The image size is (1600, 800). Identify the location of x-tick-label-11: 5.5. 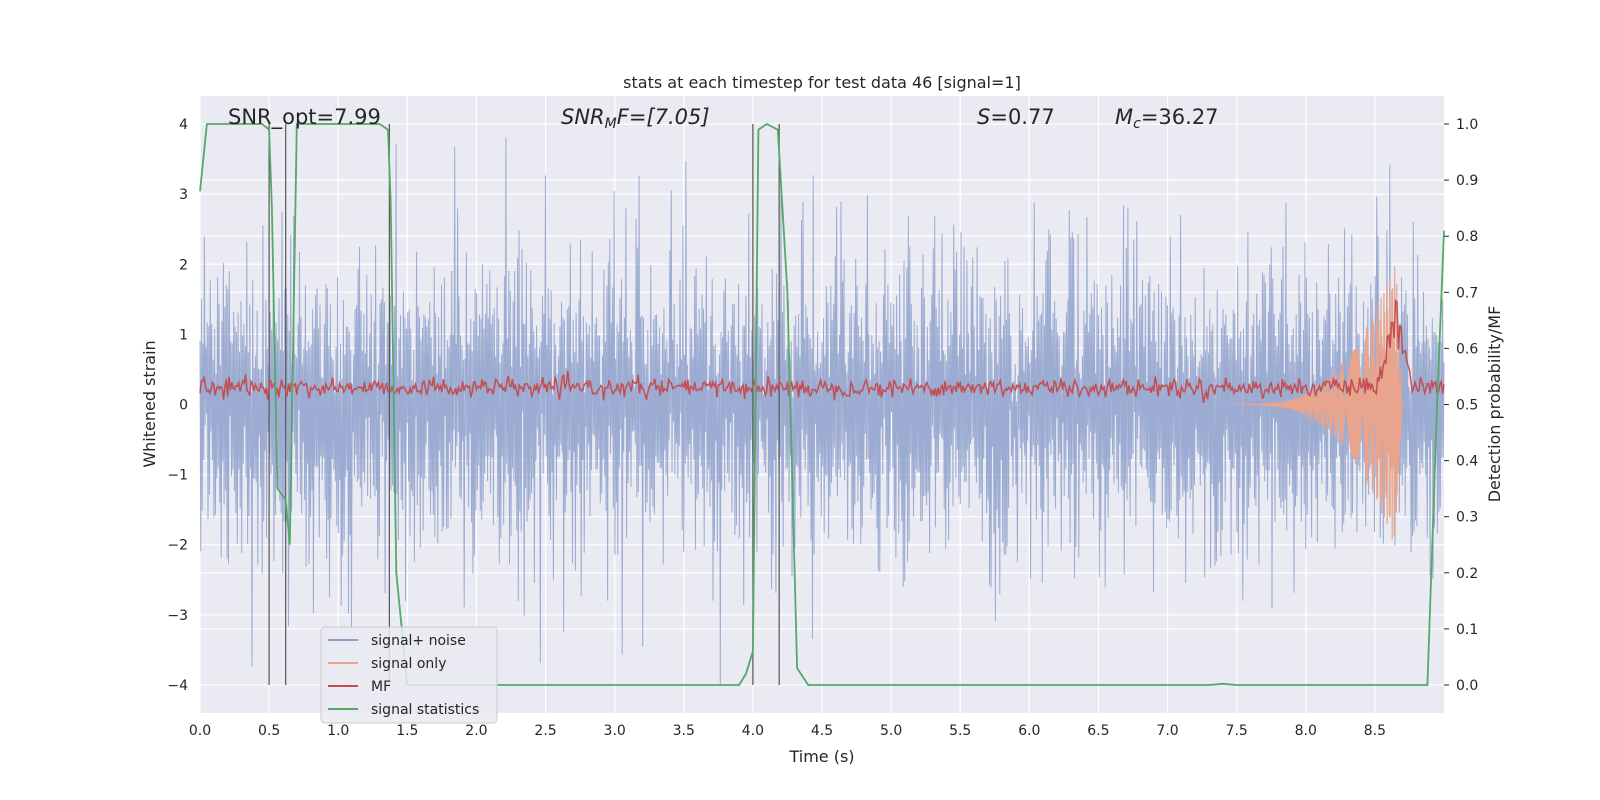
(960, 731).